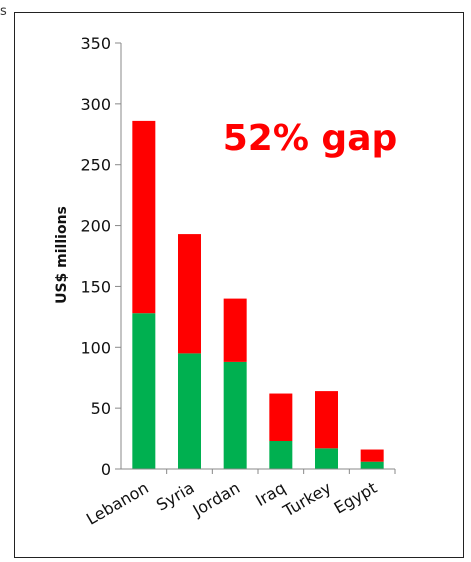  I want to click on gap-annotation: 52% gap, so click(310, 138).